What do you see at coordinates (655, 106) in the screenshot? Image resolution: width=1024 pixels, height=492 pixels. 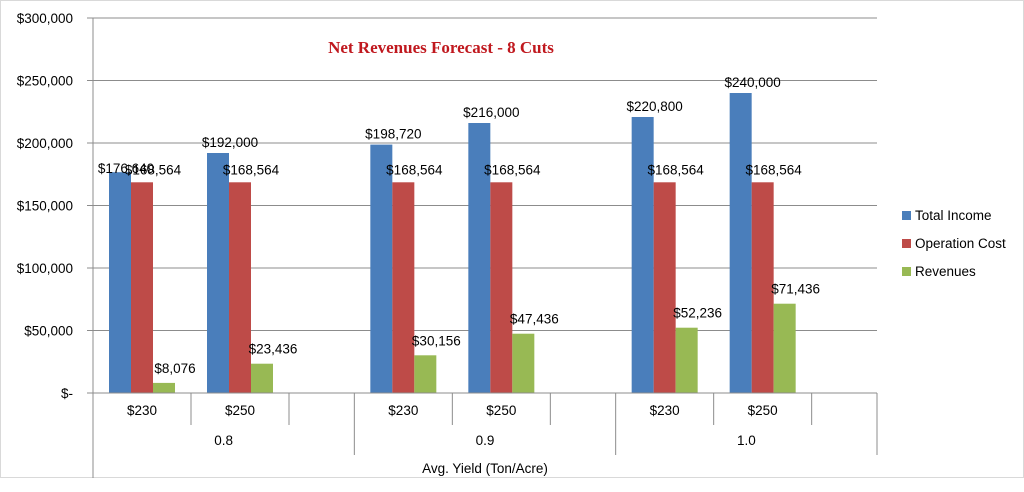 I see `data-label: $220,800` at bounding box center [655, 106].